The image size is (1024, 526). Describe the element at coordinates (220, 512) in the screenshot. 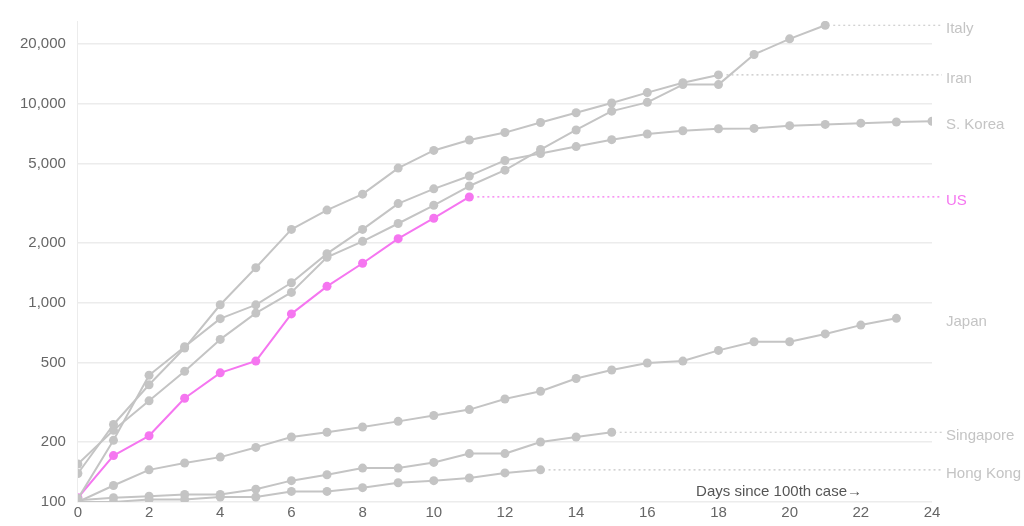

I see `x-tick-label: 4` at that location.